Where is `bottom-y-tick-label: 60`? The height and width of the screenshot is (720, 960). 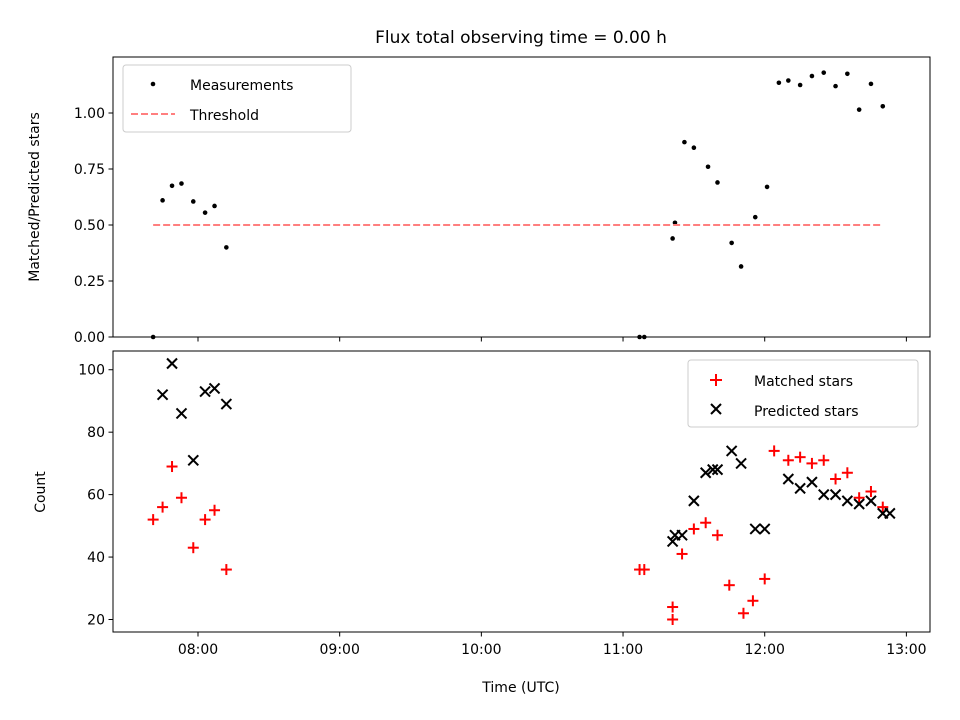
bottom-y-tick-label: 60 is located at coordinates (96, 496).